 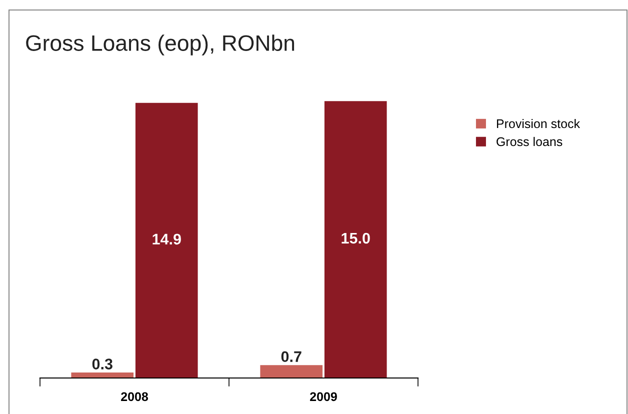 What do you see at coordinates (134, 397) in the screenshot?
I see `x-tick-label: 2008` at bounding box center [134, 397].